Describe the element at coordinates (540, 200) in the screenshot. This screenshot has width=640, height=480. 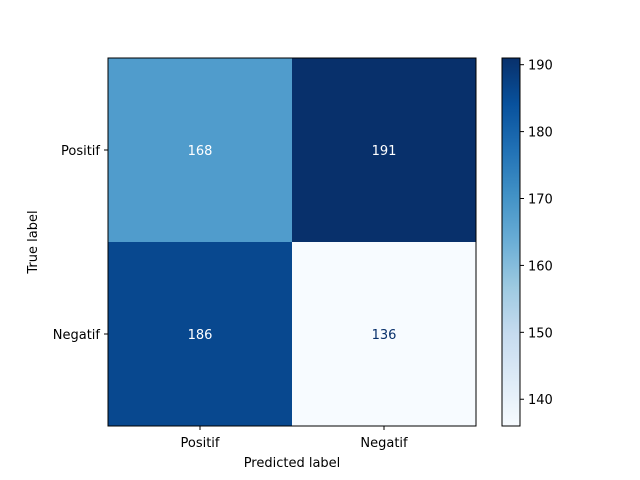
I see `colorbar-tick-label: 170` at that location.